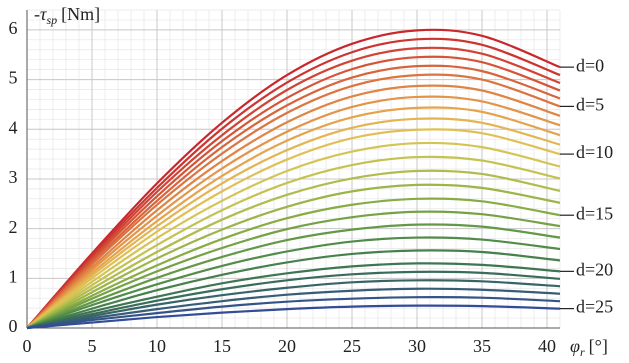 This screenshot has width=629, height=363. I want to click on y-label-subscript: sp, so click(51, 20).